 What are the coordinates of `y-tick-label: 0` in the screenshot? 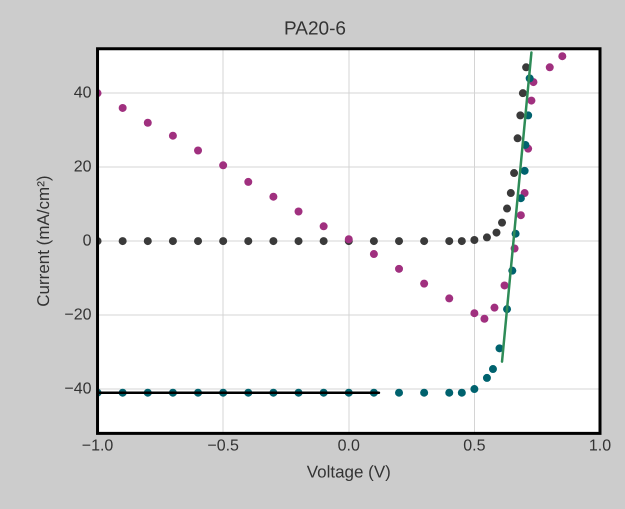 It's located at (87, 241).